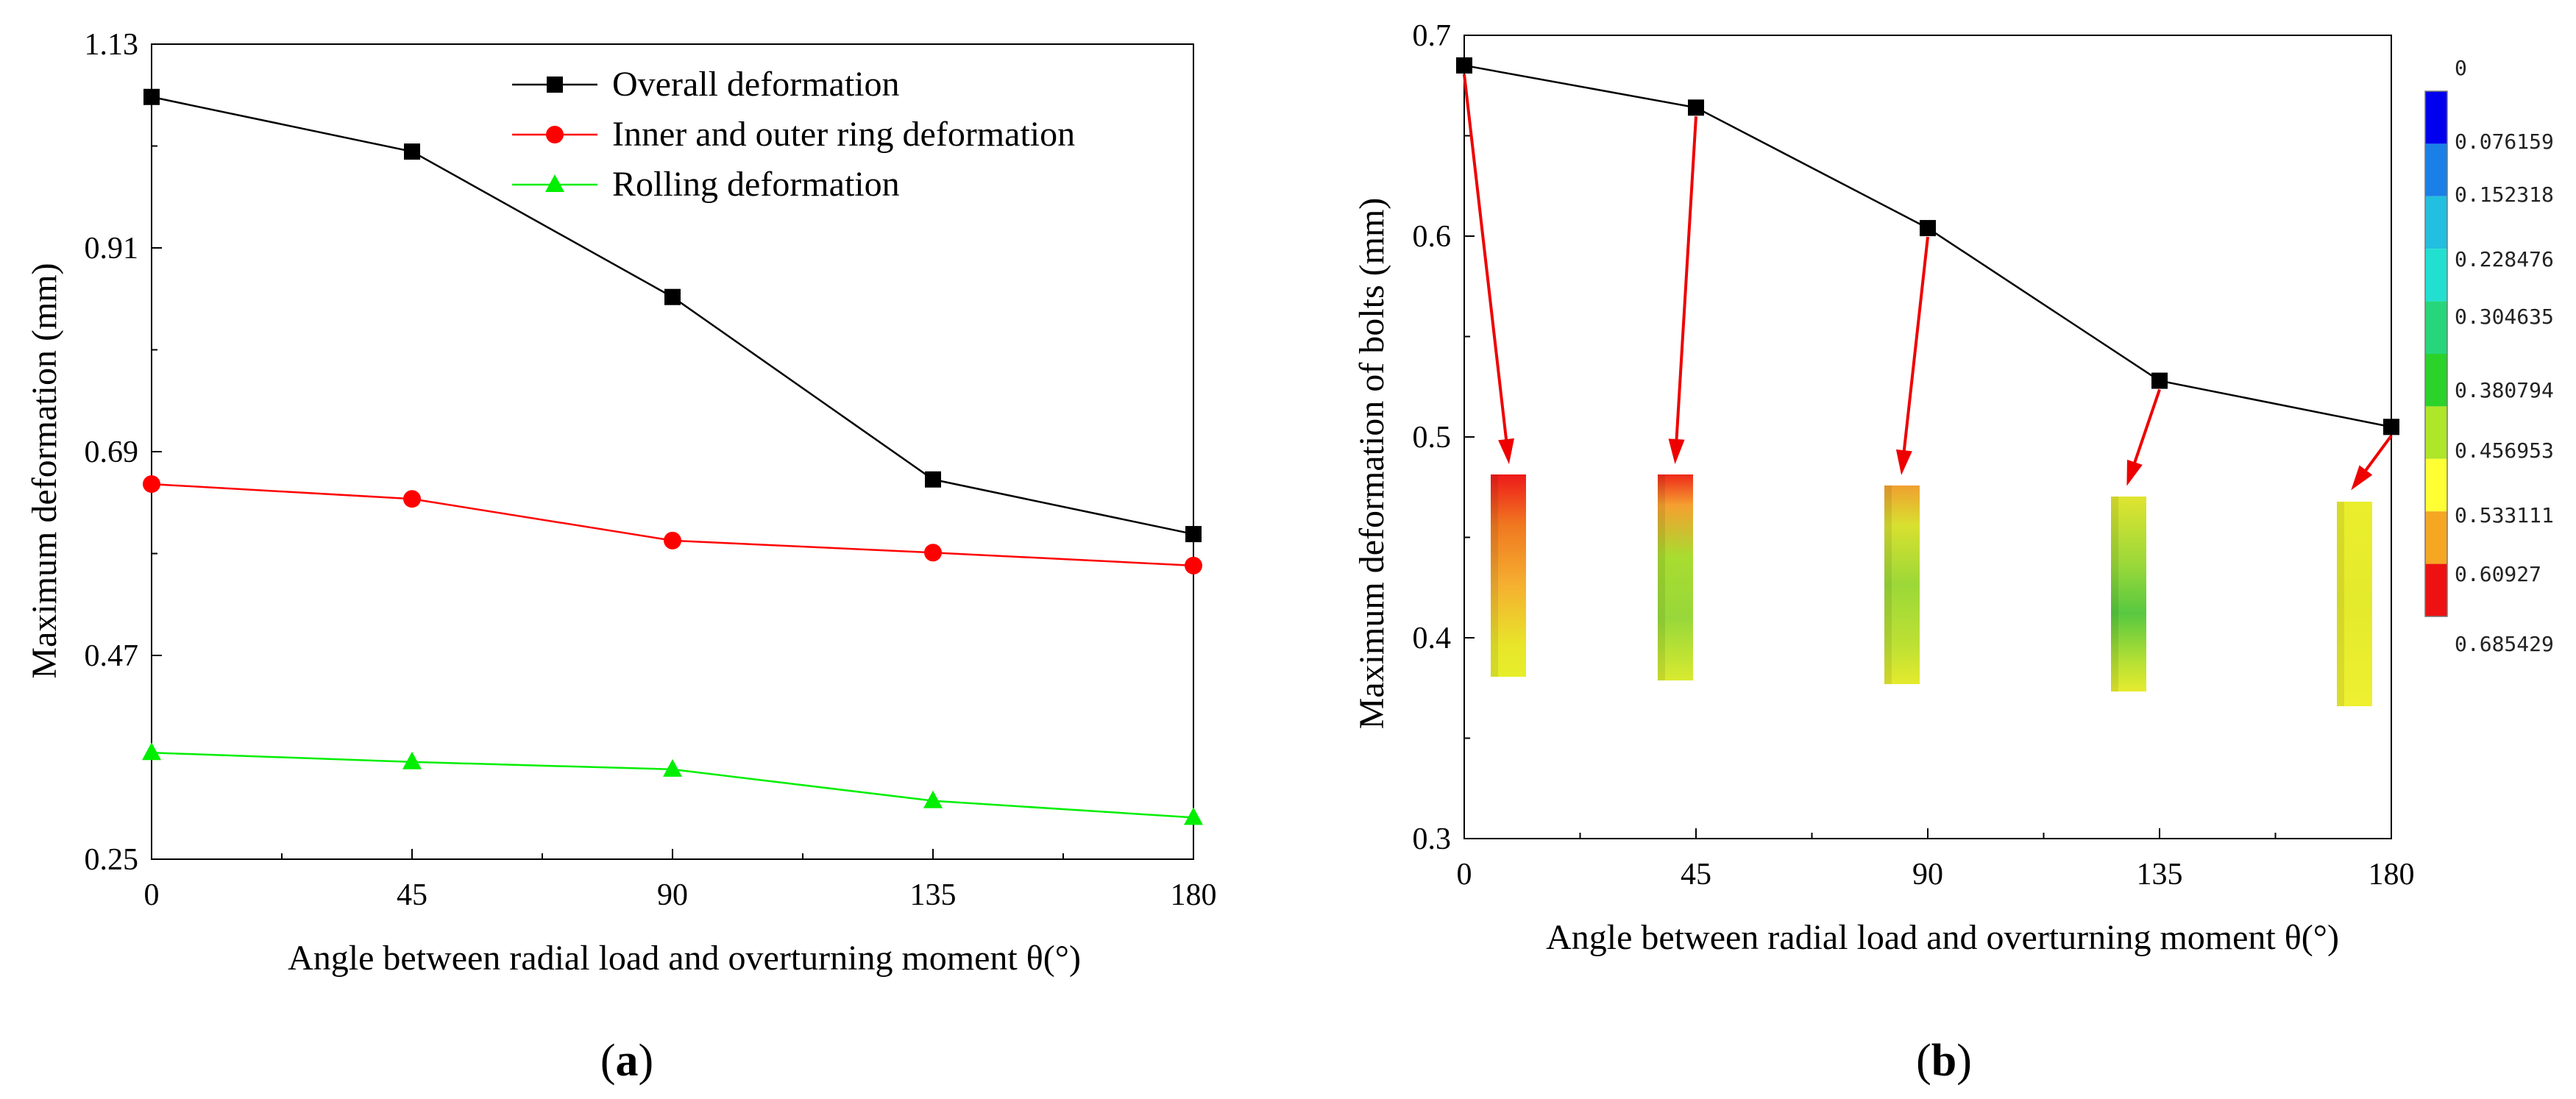  Describe the element at coordinates (112, 452) in the screenshot. I see `chart-a-y-tick-label: 0.69` at that location.